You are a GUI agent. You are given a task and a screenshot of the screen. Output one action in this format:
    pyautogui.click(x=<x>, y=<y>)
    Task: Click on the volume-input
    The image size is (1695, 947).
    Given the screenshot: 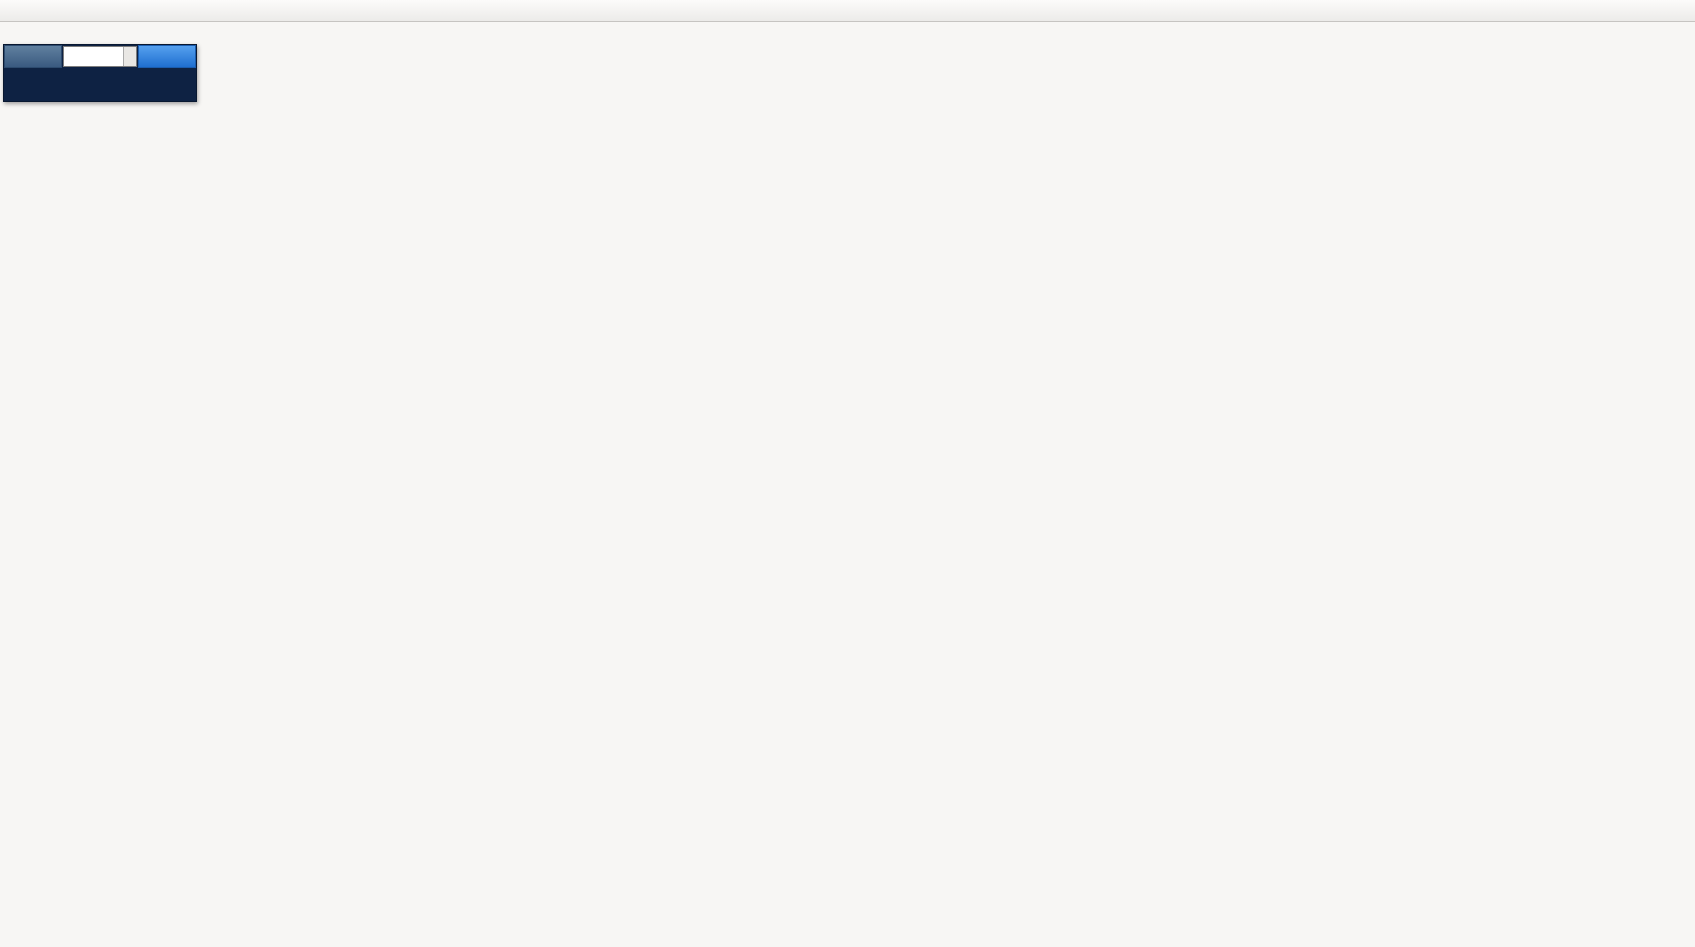 What is the action you would take?
    pyautogui.click(x=93, y=56)
    